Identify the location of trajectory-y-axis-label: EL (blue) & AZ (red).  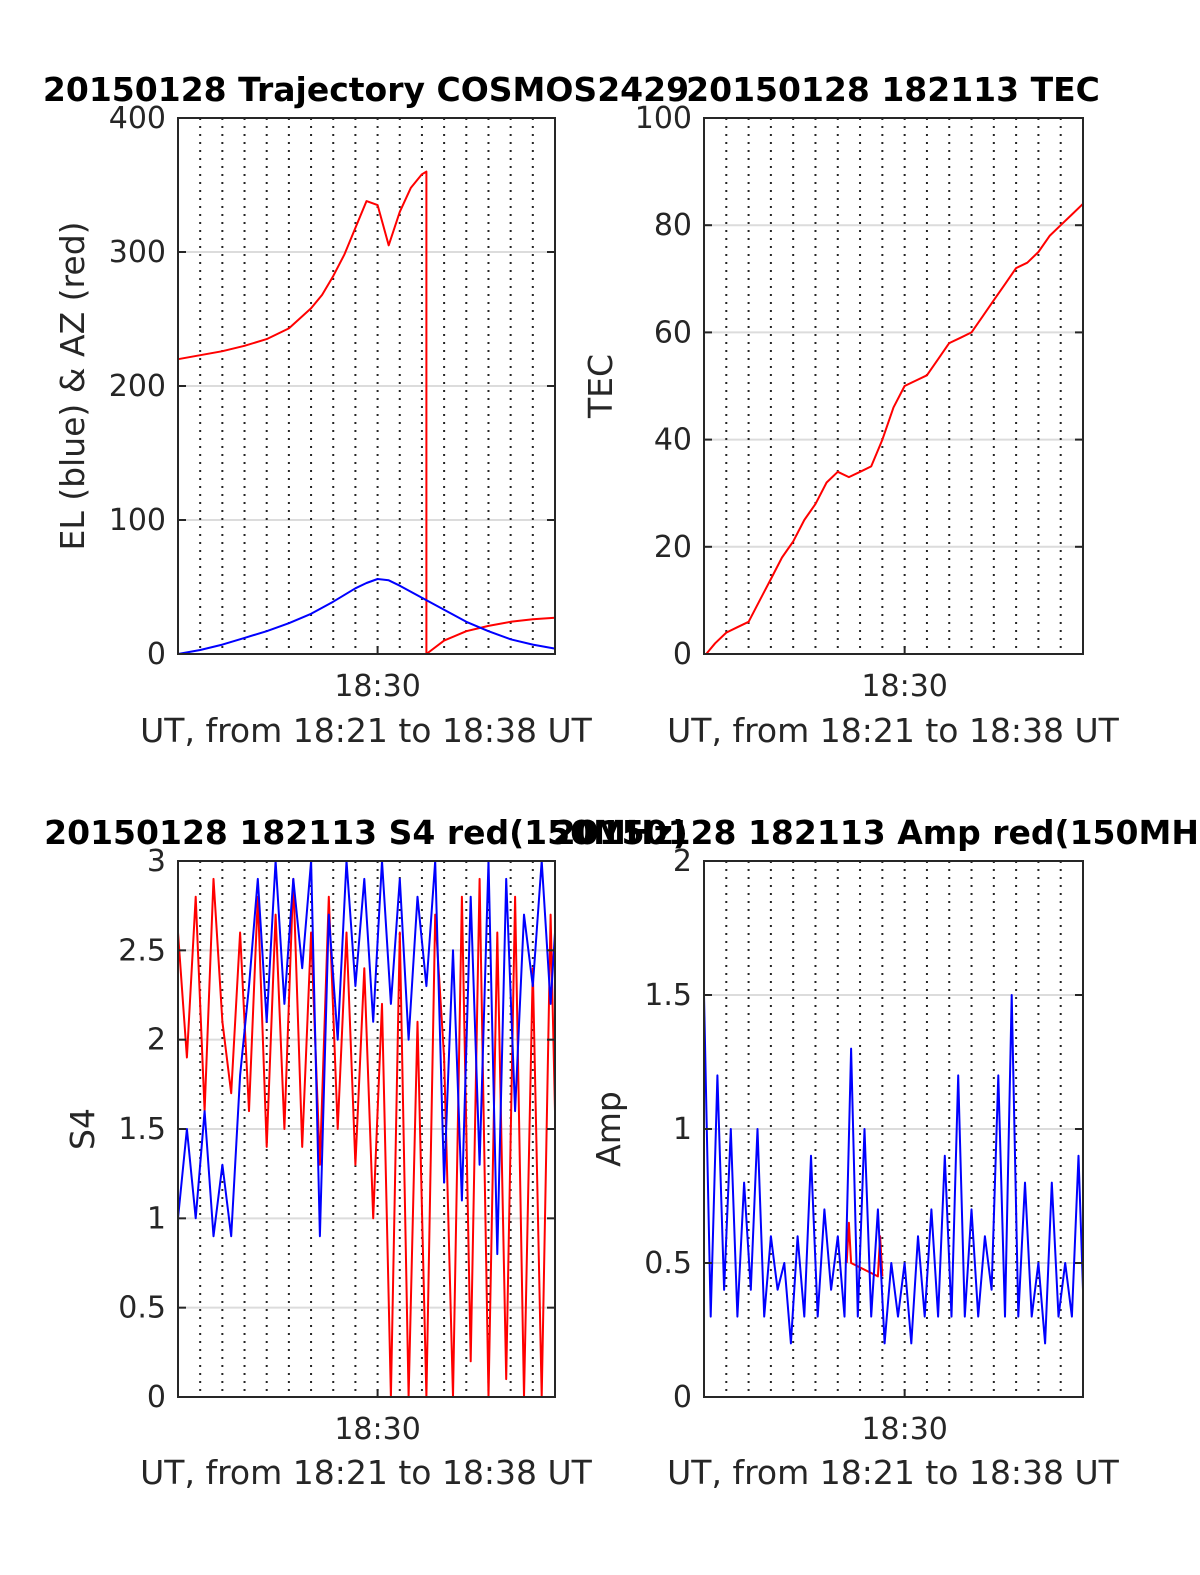
(72, 385).